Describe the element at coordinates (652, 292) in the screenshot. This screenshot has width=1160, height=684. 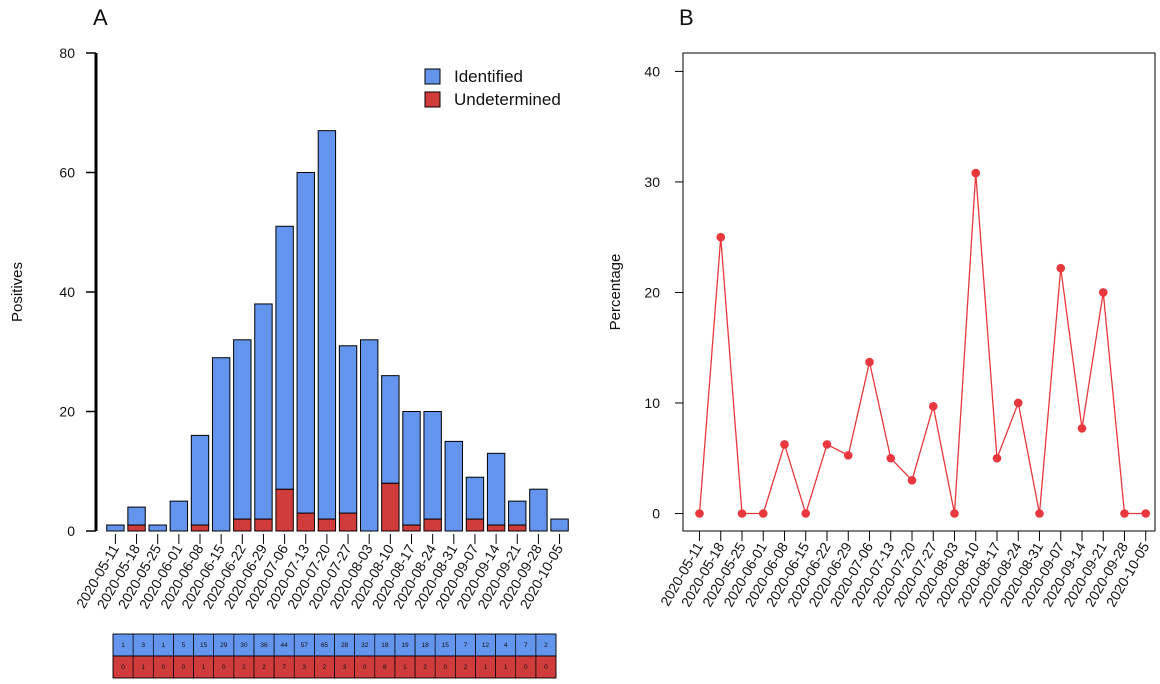
I see `y-tick-label: 20` at that location.